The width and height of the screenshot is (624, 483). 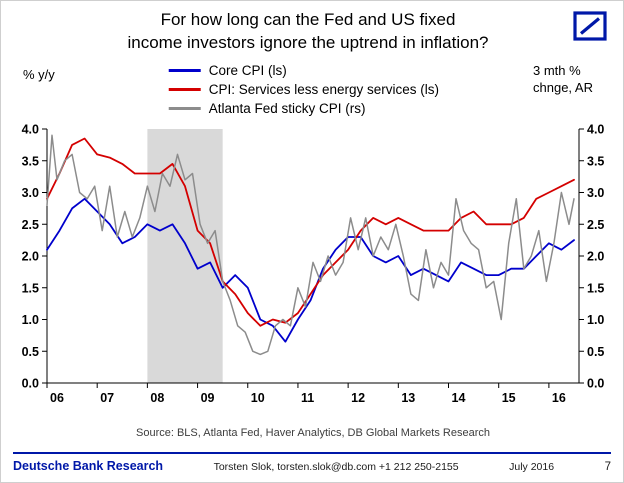 What do you see at coordinates (184, 70) in the screenshot?
I see `core-cpi-line-swatch` at bounding box center [184, 70].